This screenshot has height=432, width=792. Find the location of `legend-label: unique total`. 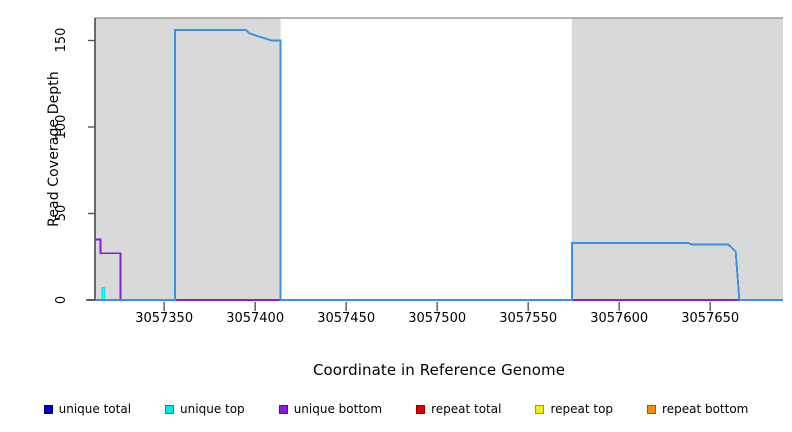

legend-label: unique total is located at coordinates (95, 409).